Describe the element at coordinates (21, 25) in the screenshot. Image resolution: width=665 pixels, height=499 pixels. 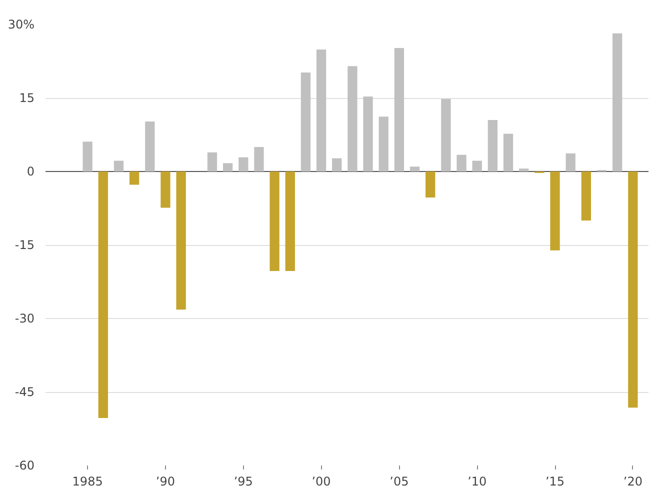
I see `y-tick-label: 30%` at that location.